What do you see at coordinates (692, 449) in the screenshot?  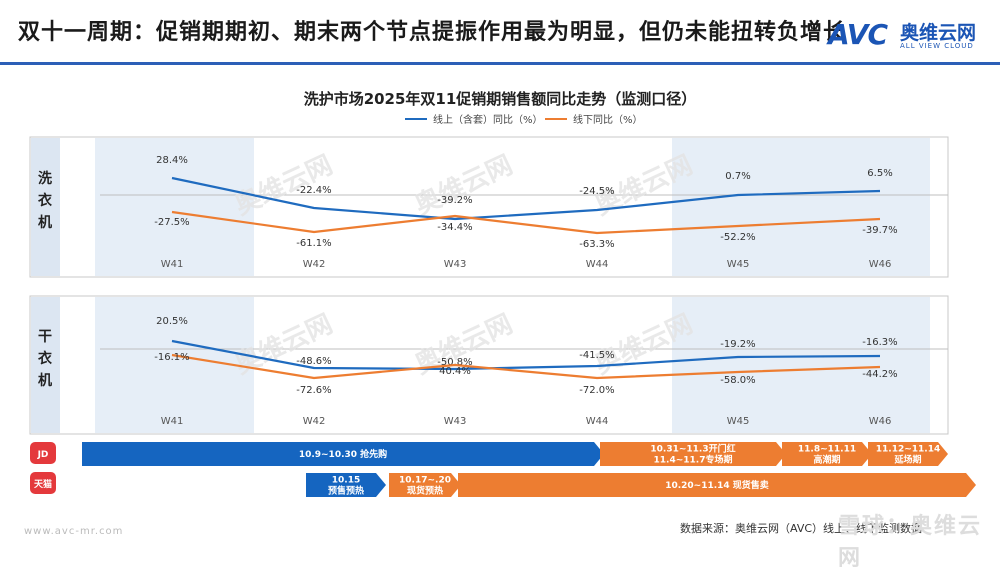 I see `timeline-jd-bar-label: 10.31~11.3开门红` at bounding box center [692, 449].